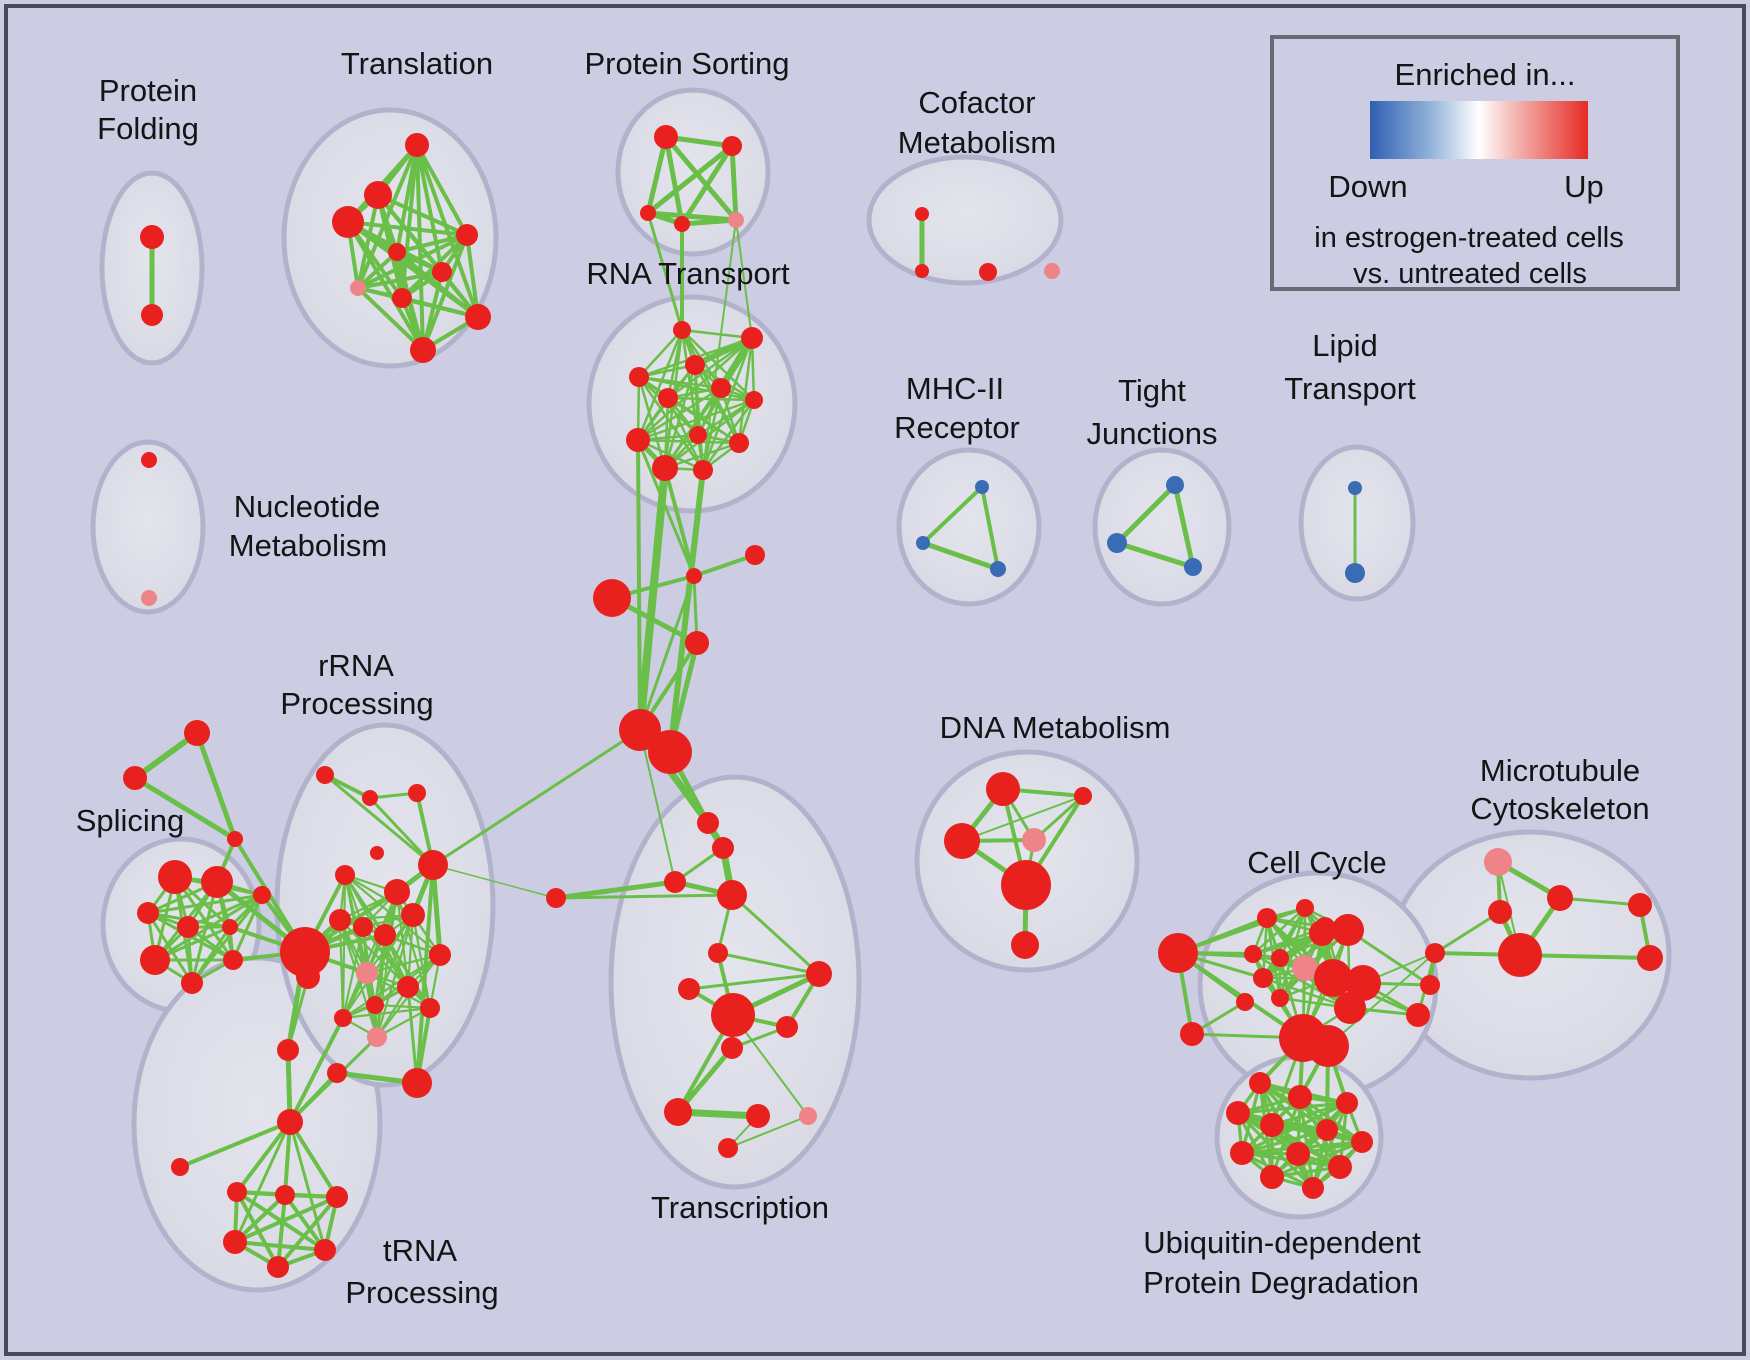 The height and width of the screenshot is (1360, 1750). Describe the element at coordinates (739, 443) in the screenshot. I see `node-rt10` at that location.